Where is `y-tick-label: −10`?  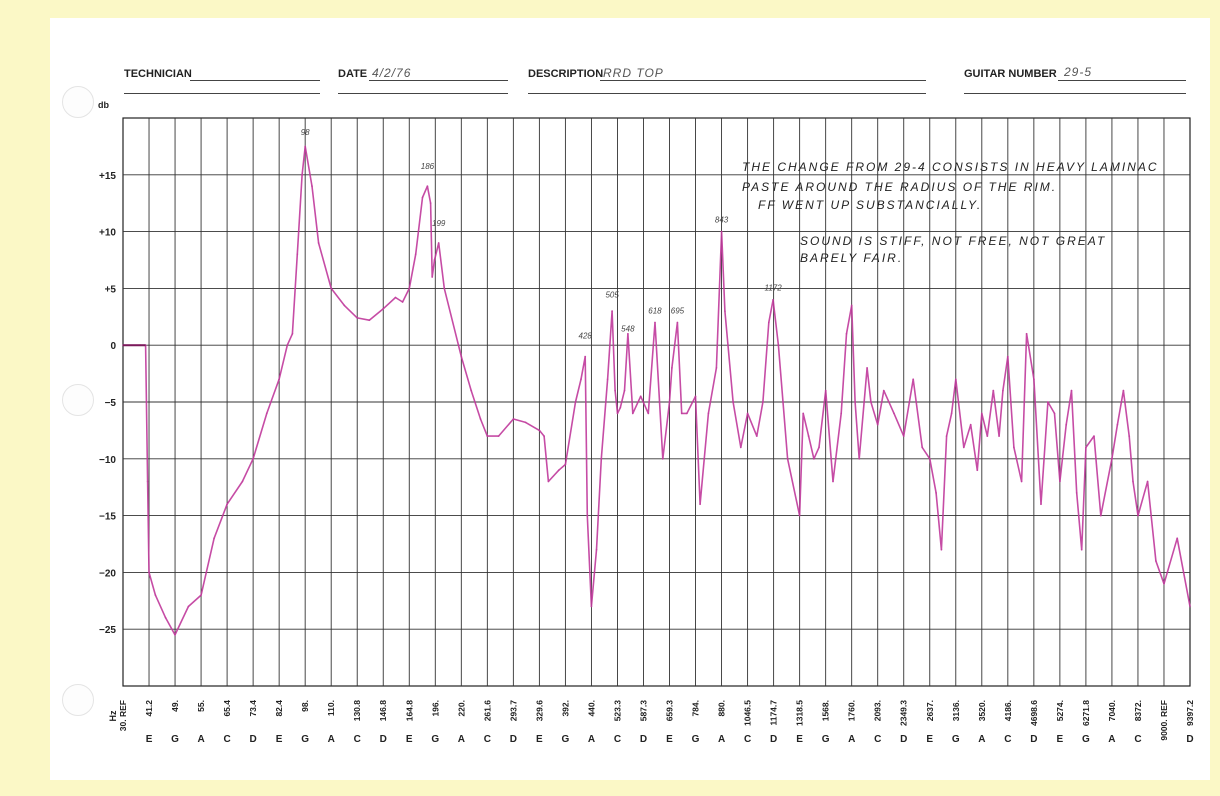 y-tick-label: −10 is located at coordinates (107, 460).